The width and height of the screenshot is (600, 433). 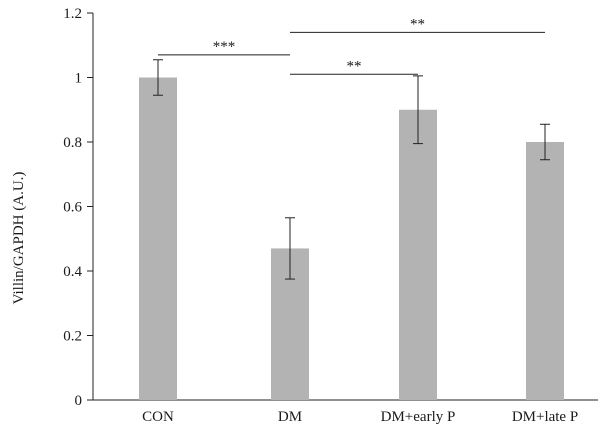 I want to click on y-tick-label: 0.6, so click(x=72, y=208).